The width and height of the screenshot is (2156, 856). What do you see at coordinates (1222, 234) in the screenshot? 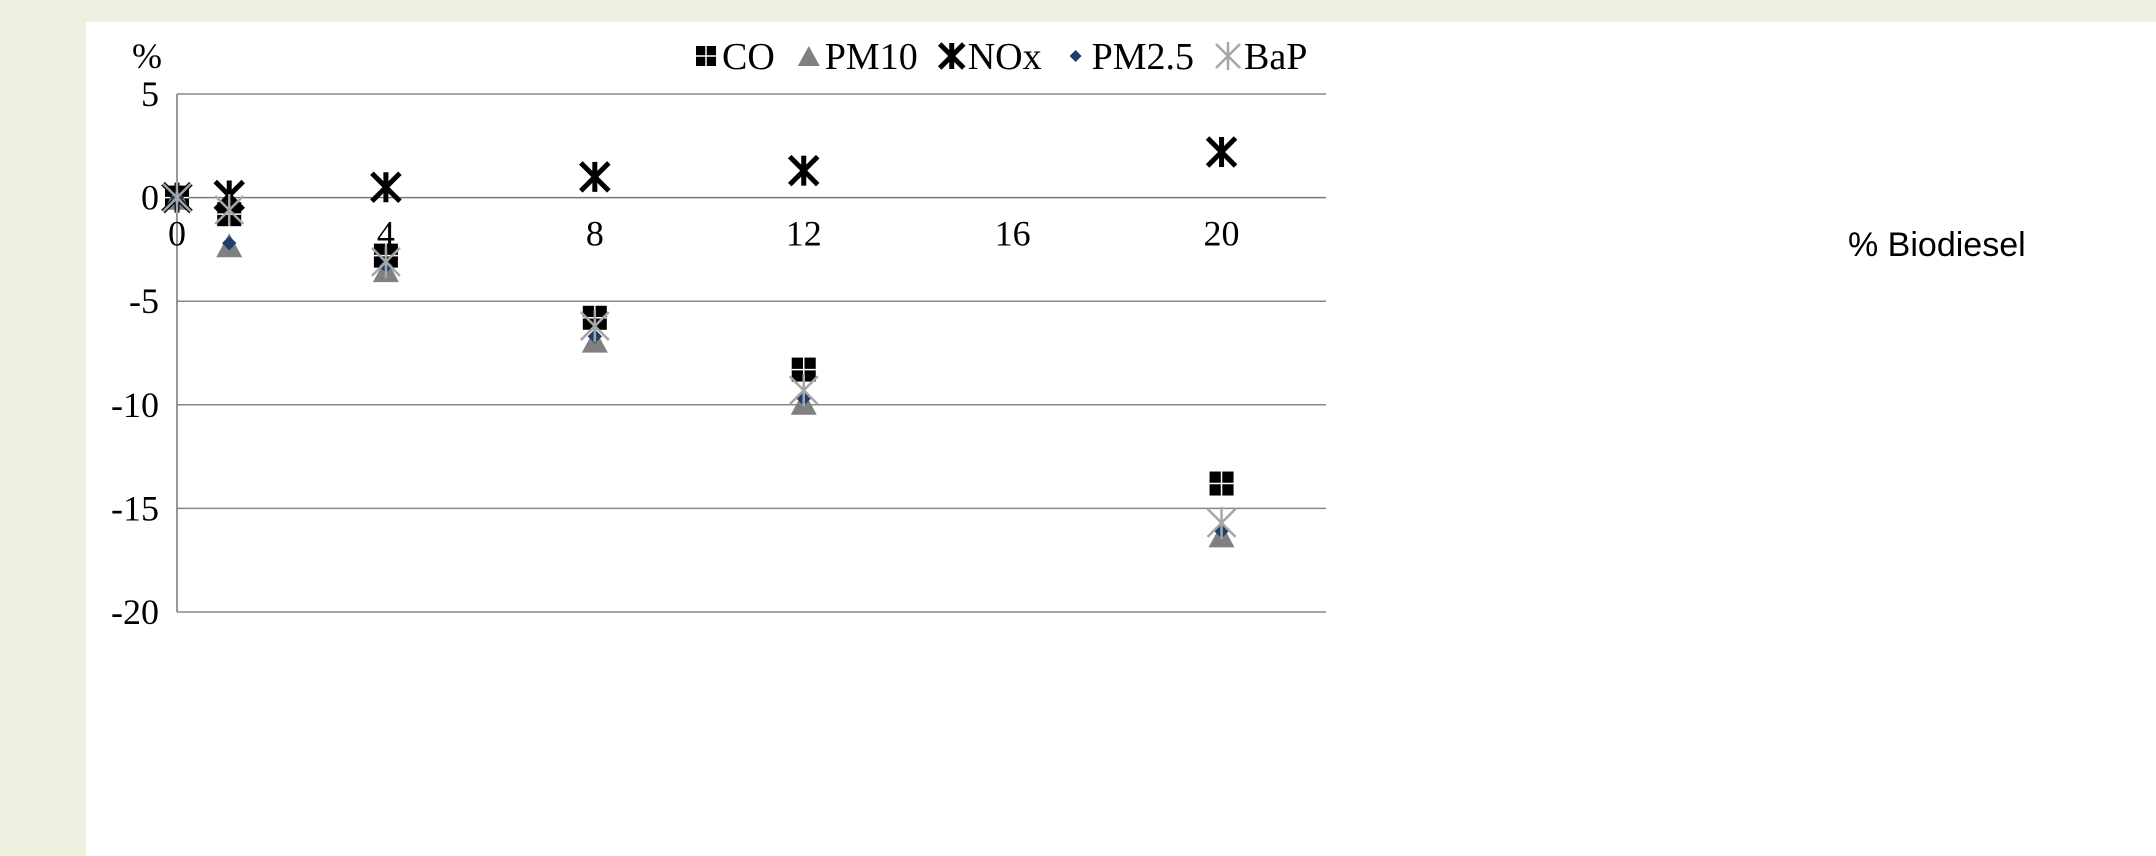
I see `x-tick-label: 20` at bounding box center [1222, 234].